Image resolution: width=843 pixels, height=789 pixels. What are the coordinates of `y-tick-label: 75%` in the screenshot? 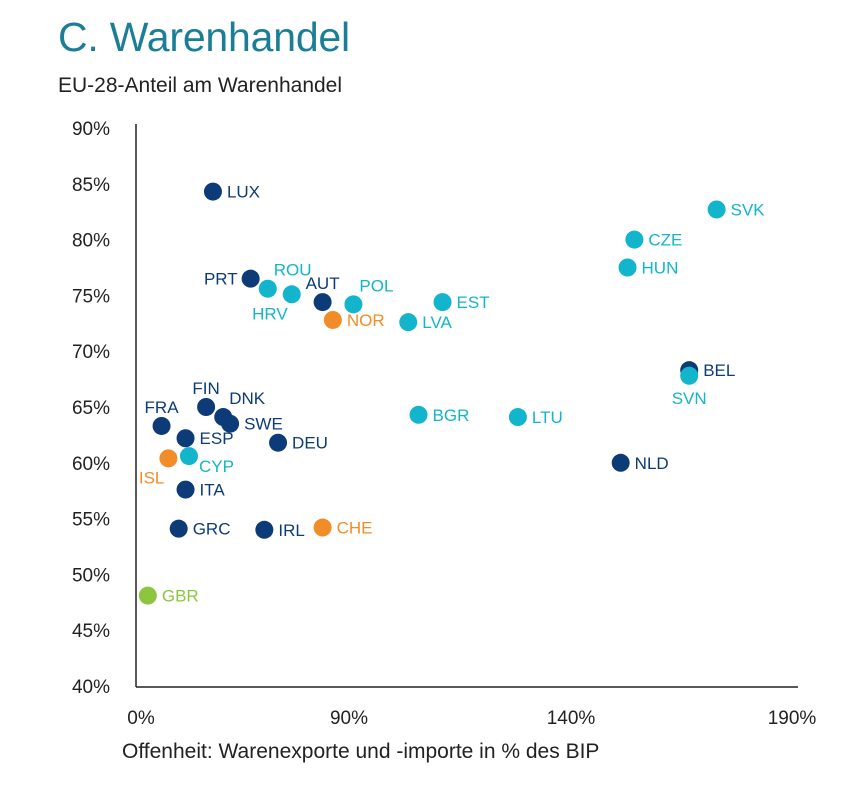 It's located at (91, 296).